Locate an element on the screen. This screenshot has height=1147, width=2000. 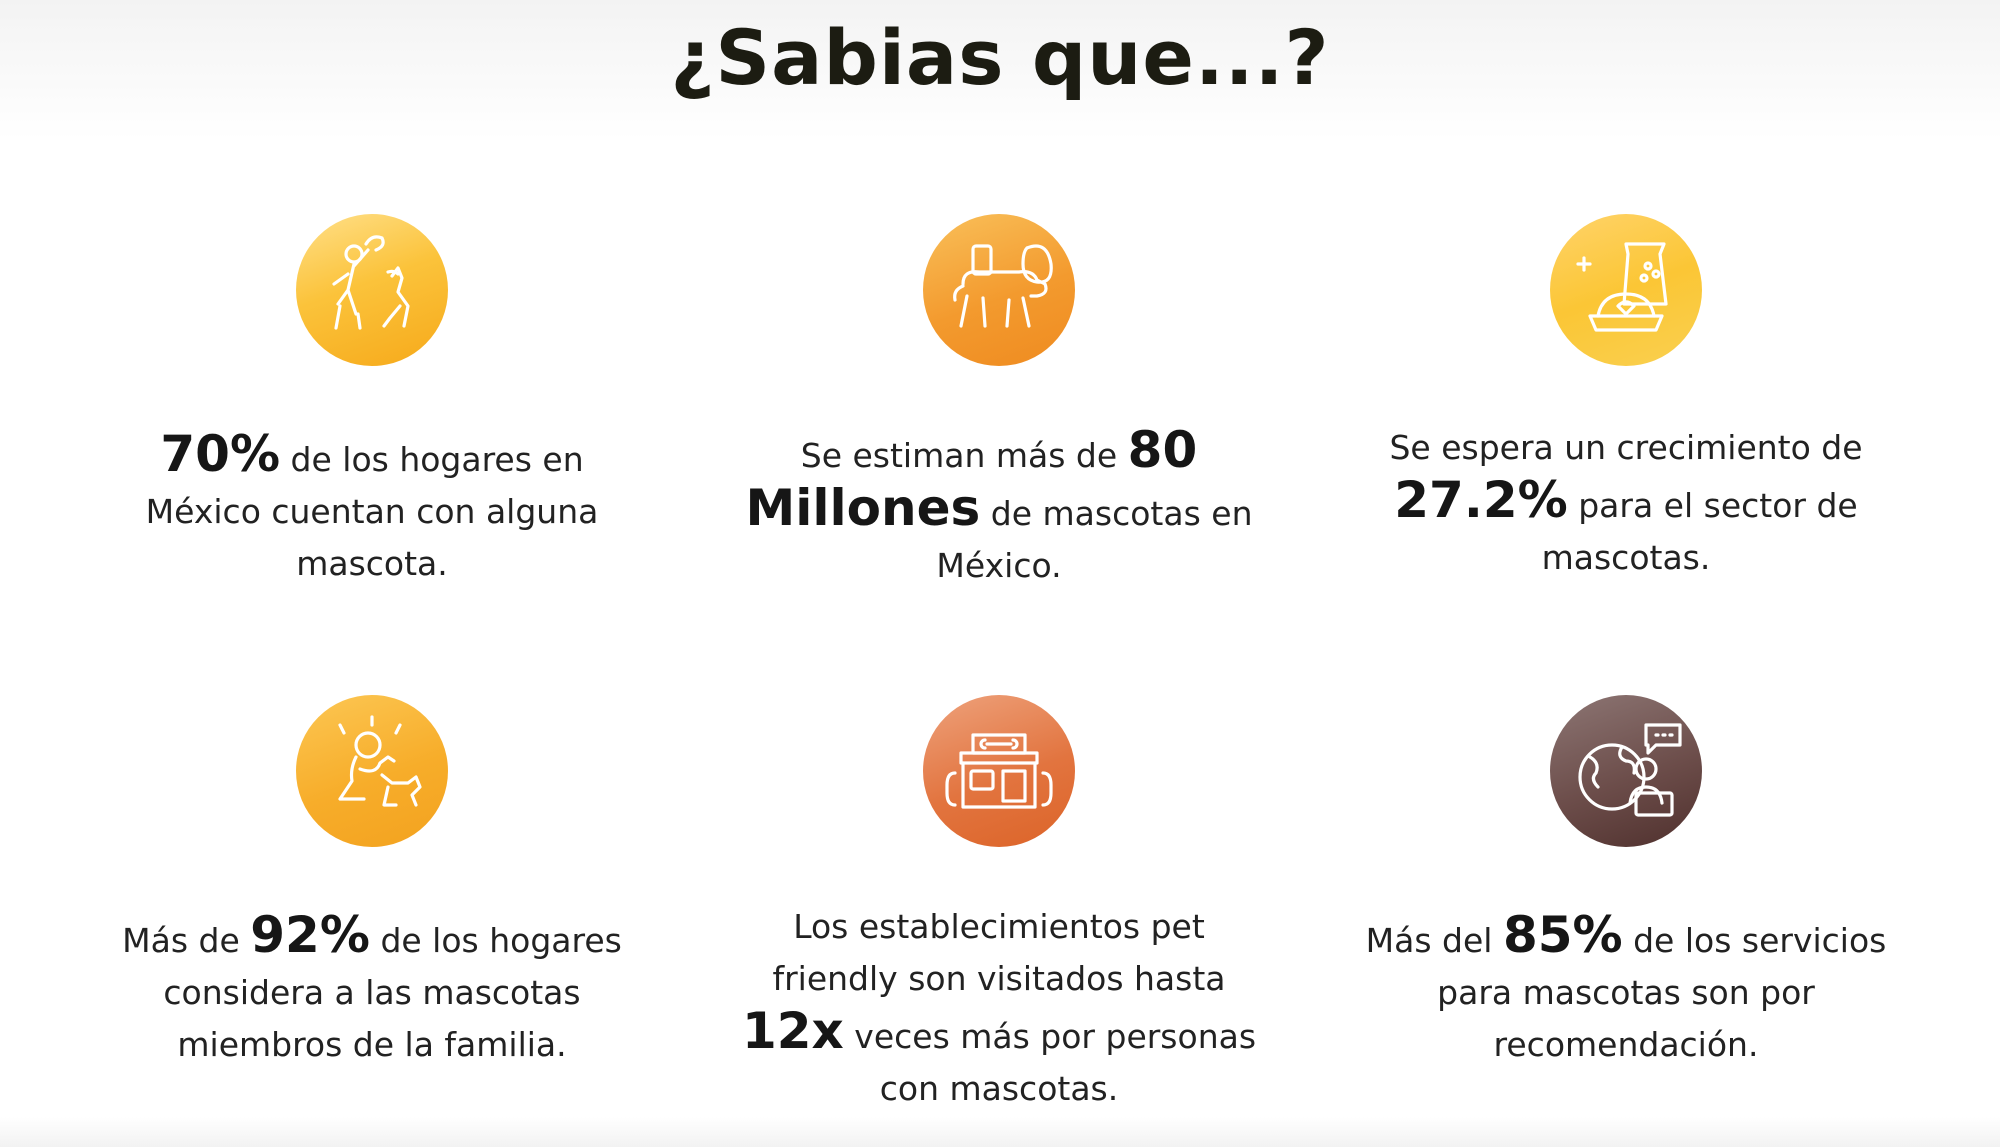
header-background is located at coordinates (1000, 70).